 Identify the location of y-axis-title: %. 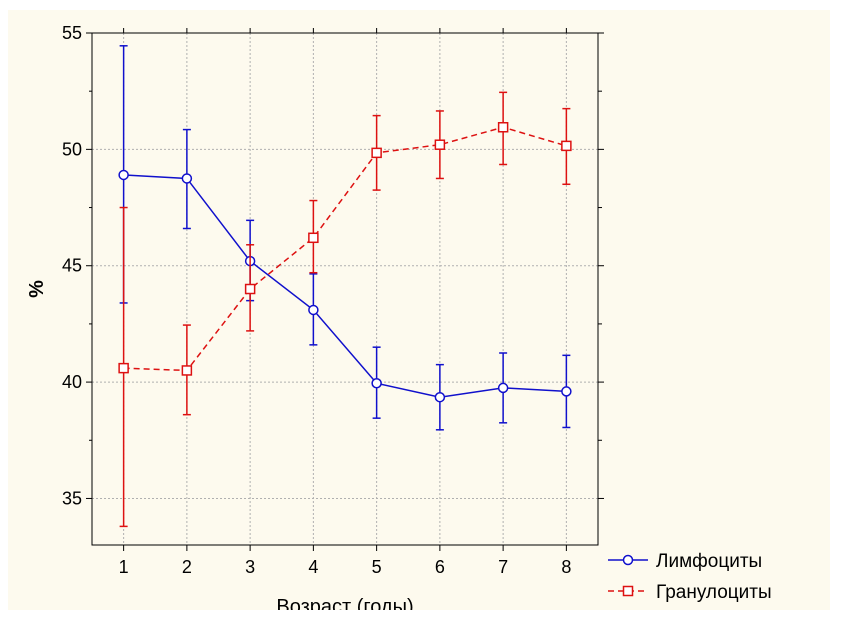
(37, 289).